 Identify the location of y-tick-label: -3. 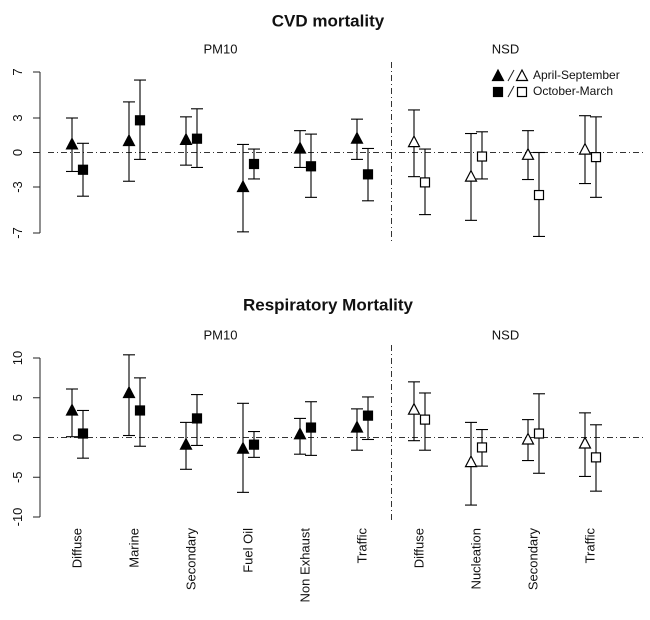
(17, 187).